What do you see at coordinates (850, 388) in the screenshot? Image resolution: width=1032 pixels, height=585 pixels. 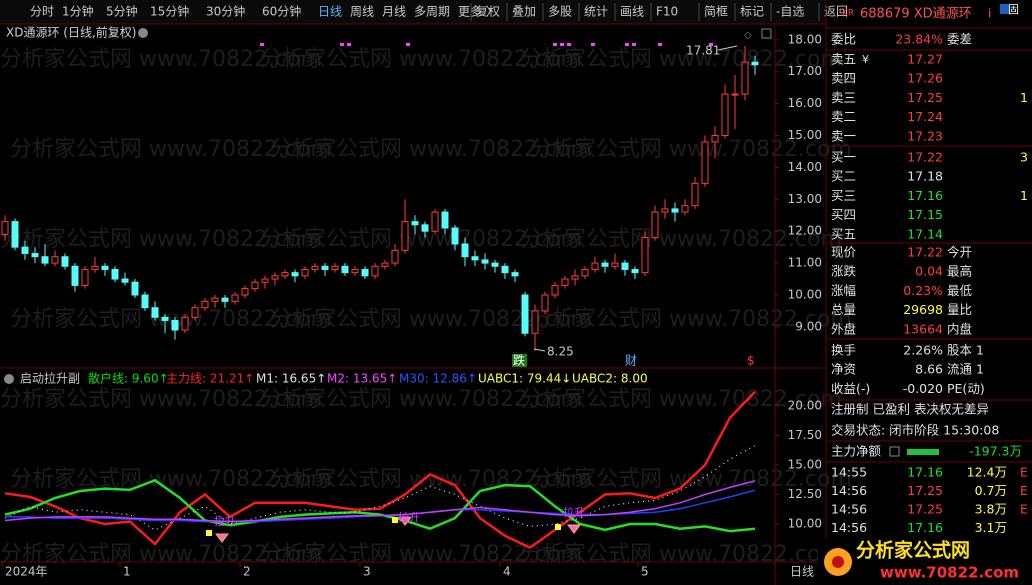 I see `quote-label: 收益(-)` at bounding box center [850, 388].